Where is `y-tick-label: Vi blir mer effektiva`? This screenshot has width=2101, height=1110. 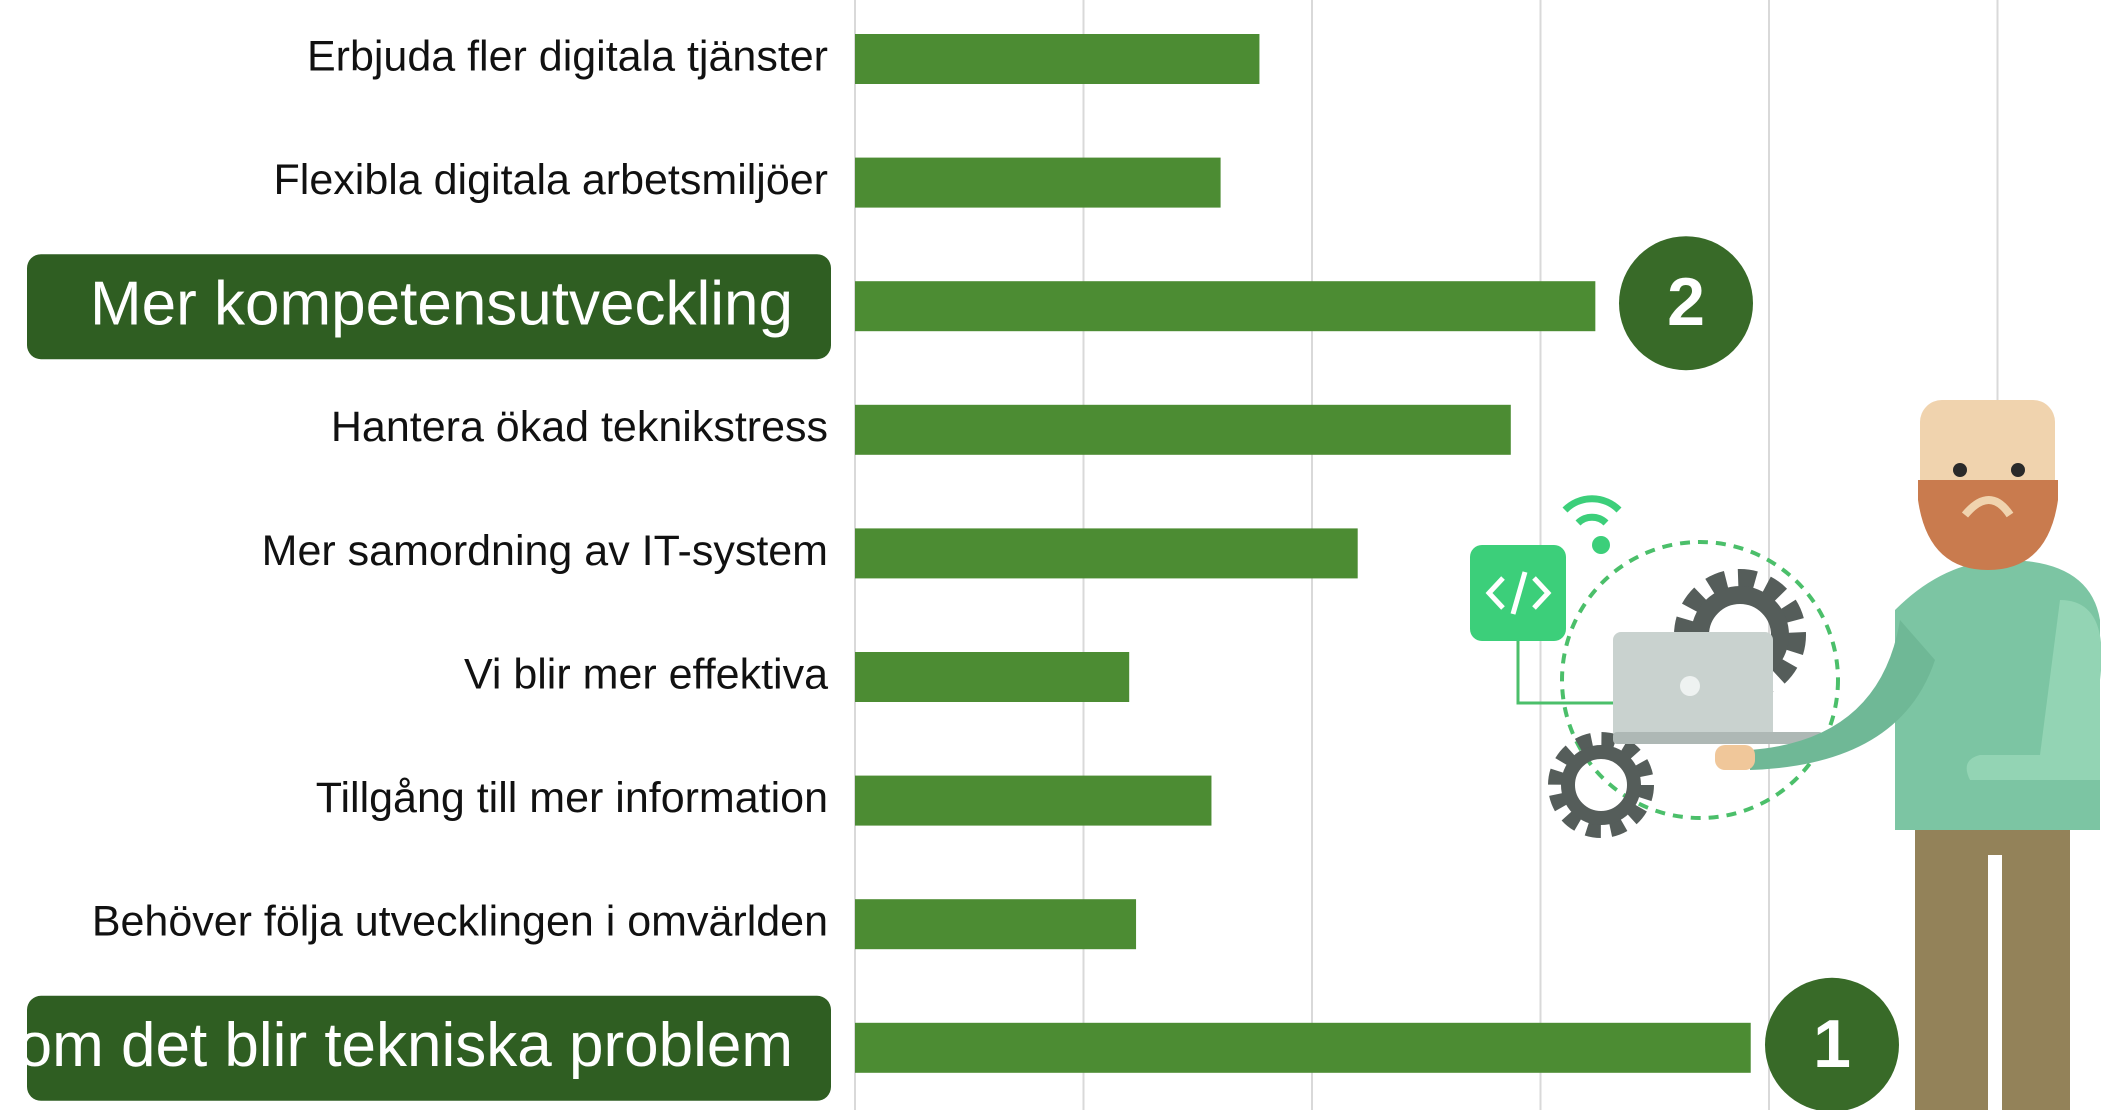
y-tick-label: Vi blir mer effektiva is located at coordinates (646, 674).